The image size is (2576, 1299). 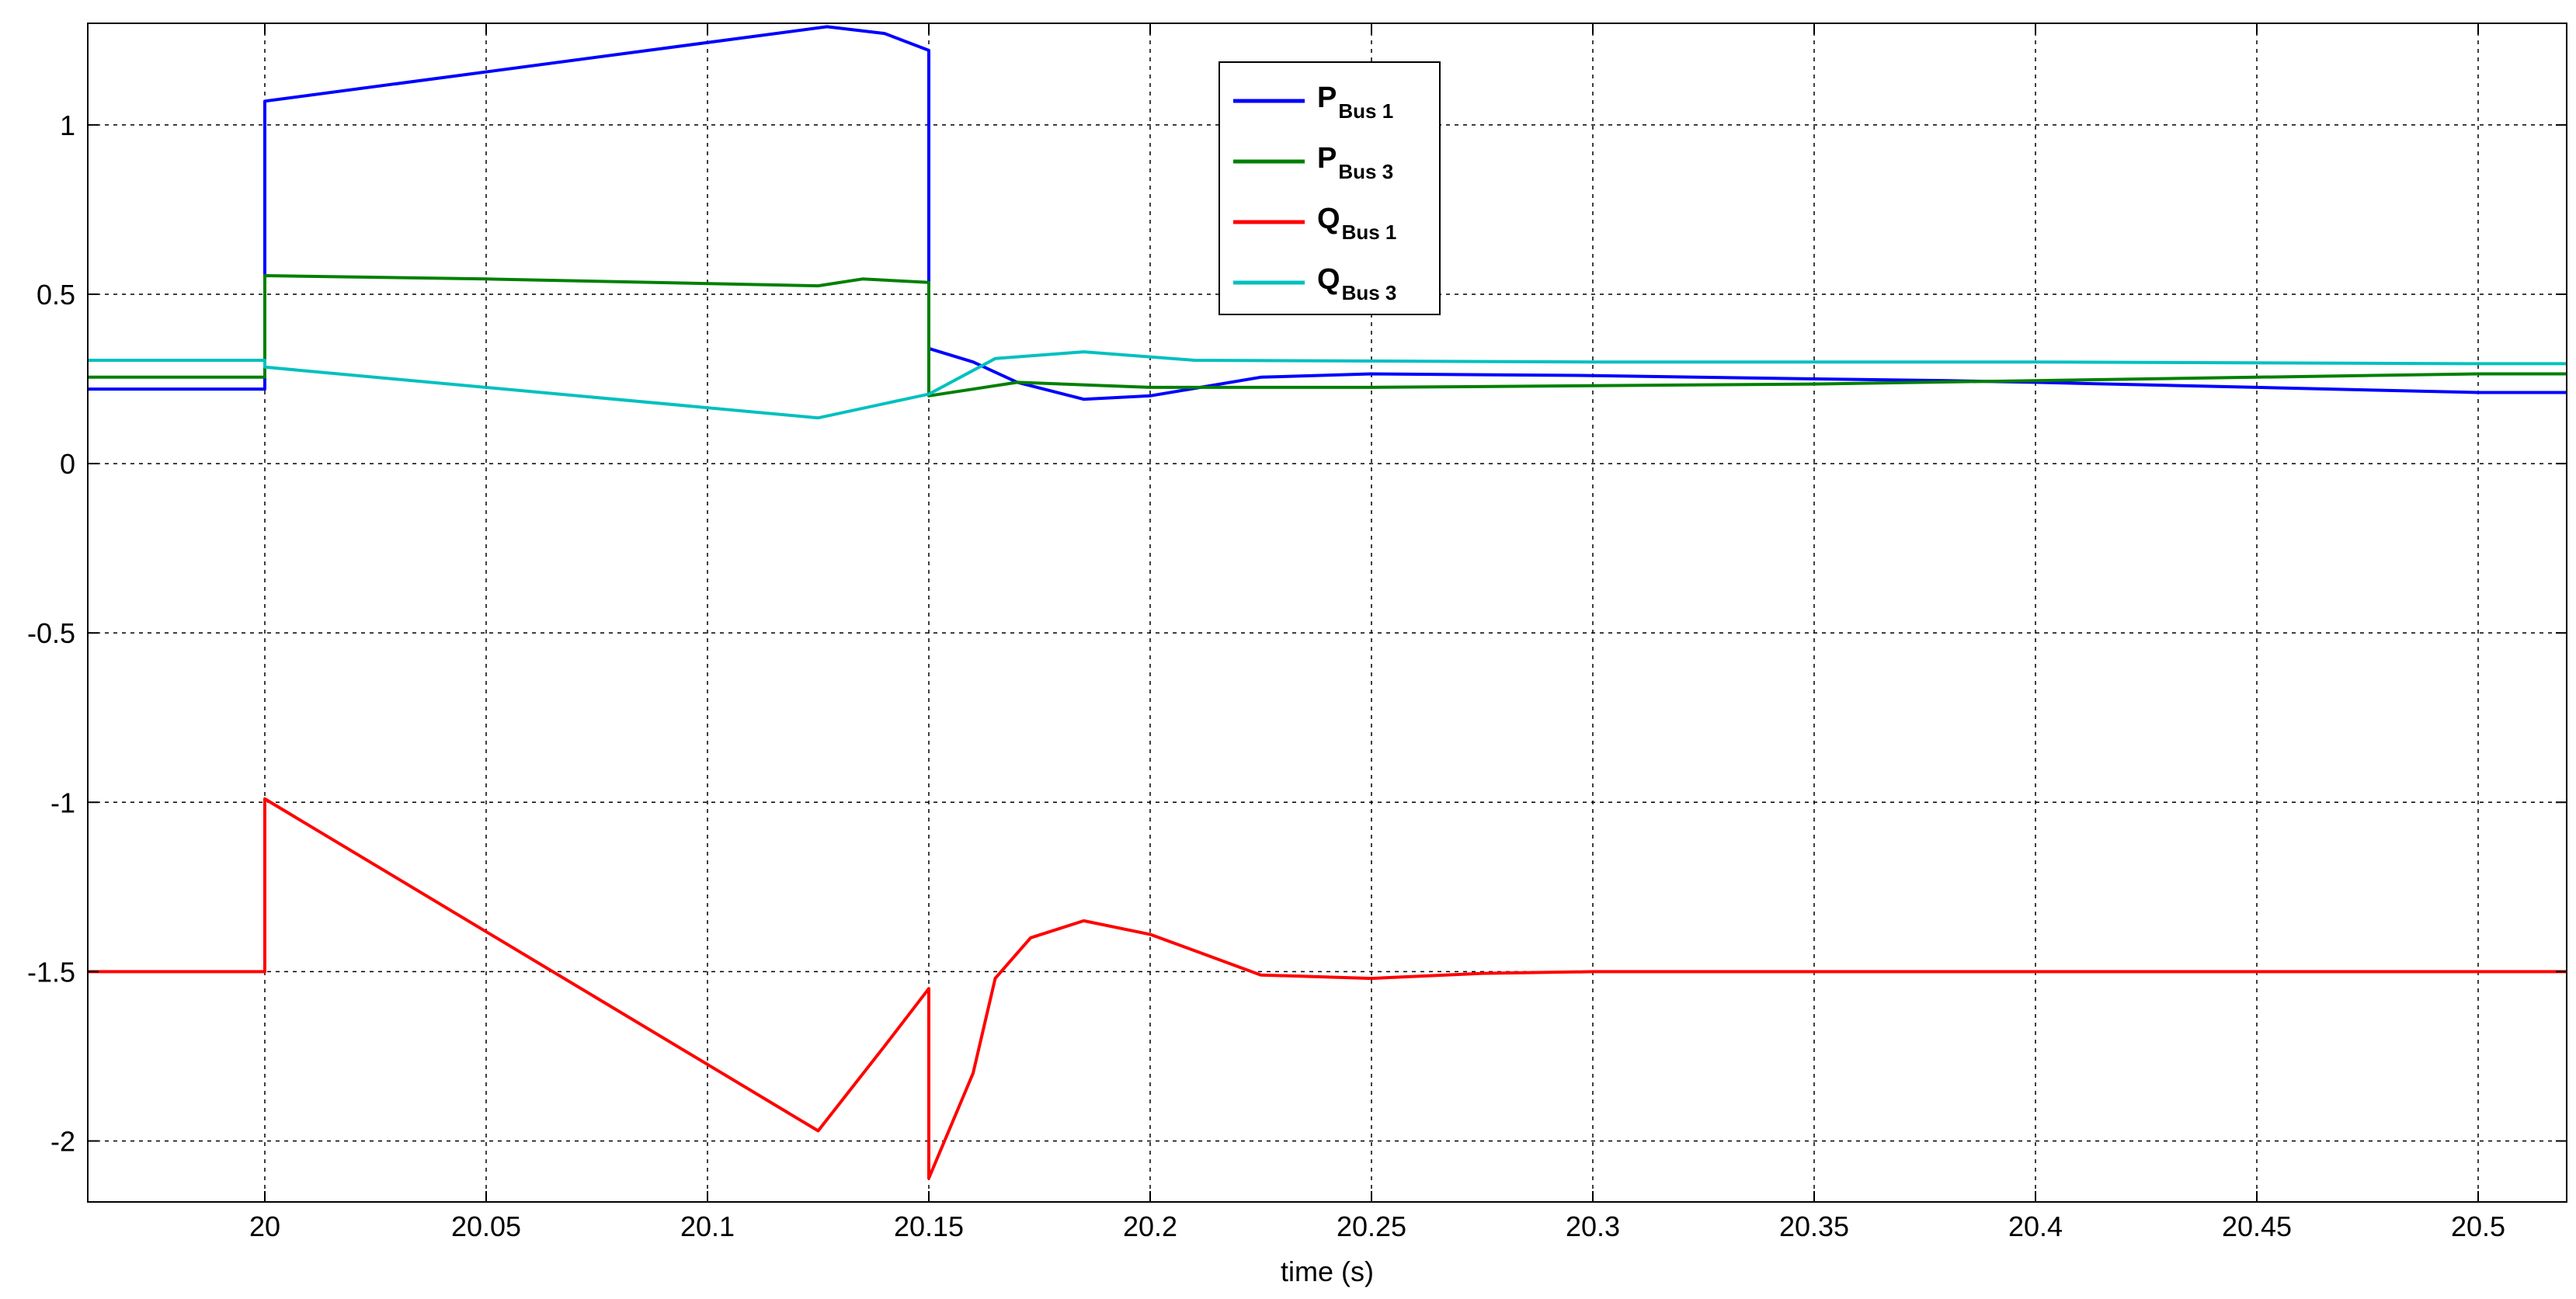 What do you see at coordinates (264, 1226) in the screenshot?
I see `x-tick-label: 20` at bounding box center [264, 1226].